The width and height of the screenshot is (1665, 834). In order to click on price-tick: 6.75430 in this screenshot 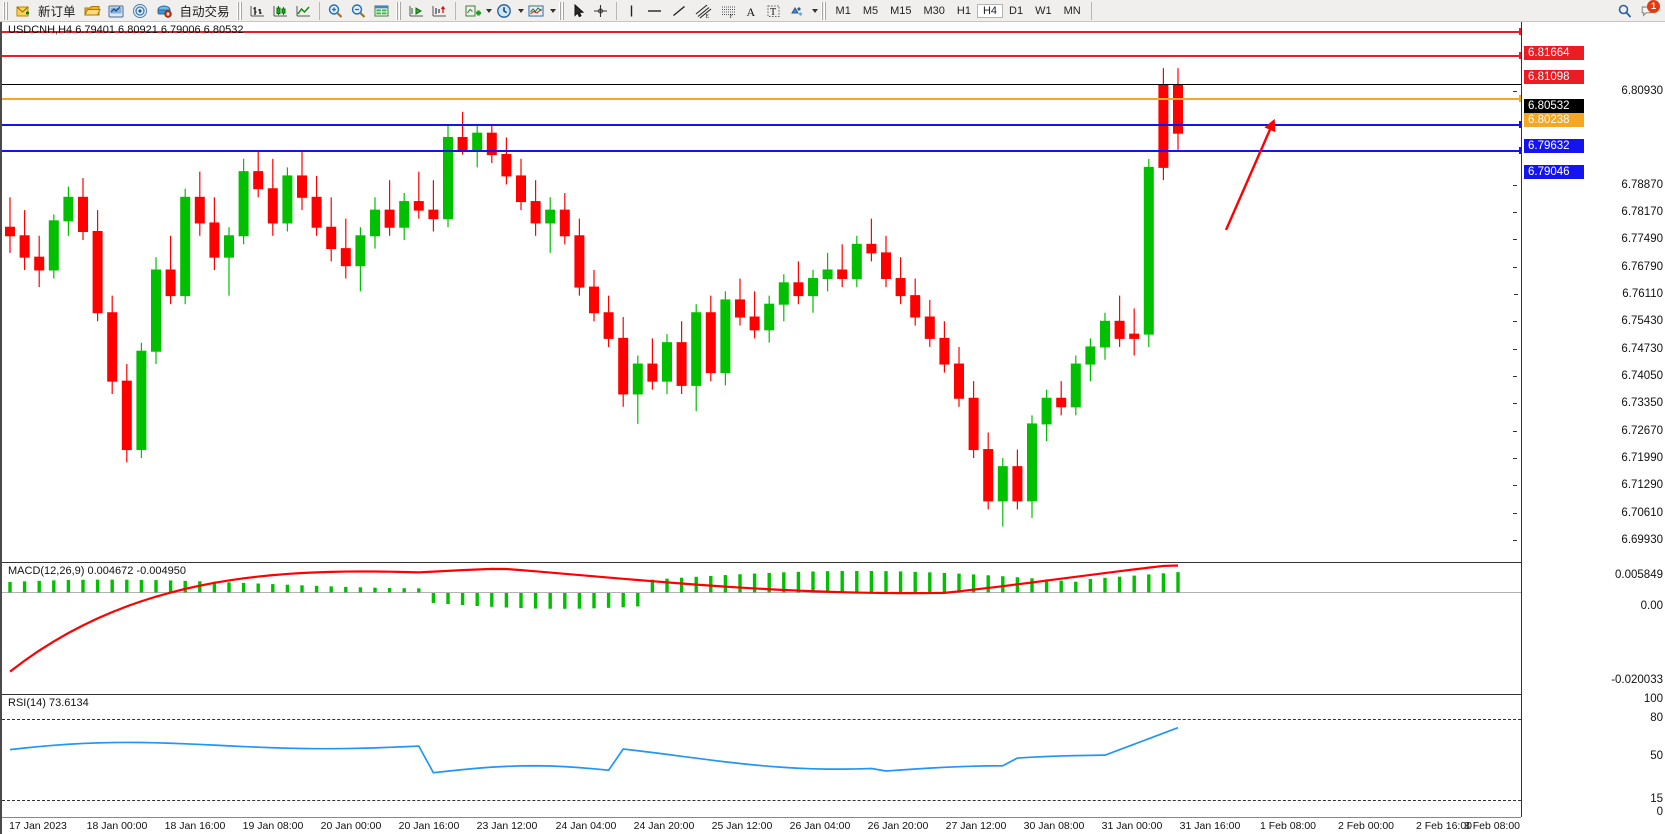, I will do `click(1588, 321)`.